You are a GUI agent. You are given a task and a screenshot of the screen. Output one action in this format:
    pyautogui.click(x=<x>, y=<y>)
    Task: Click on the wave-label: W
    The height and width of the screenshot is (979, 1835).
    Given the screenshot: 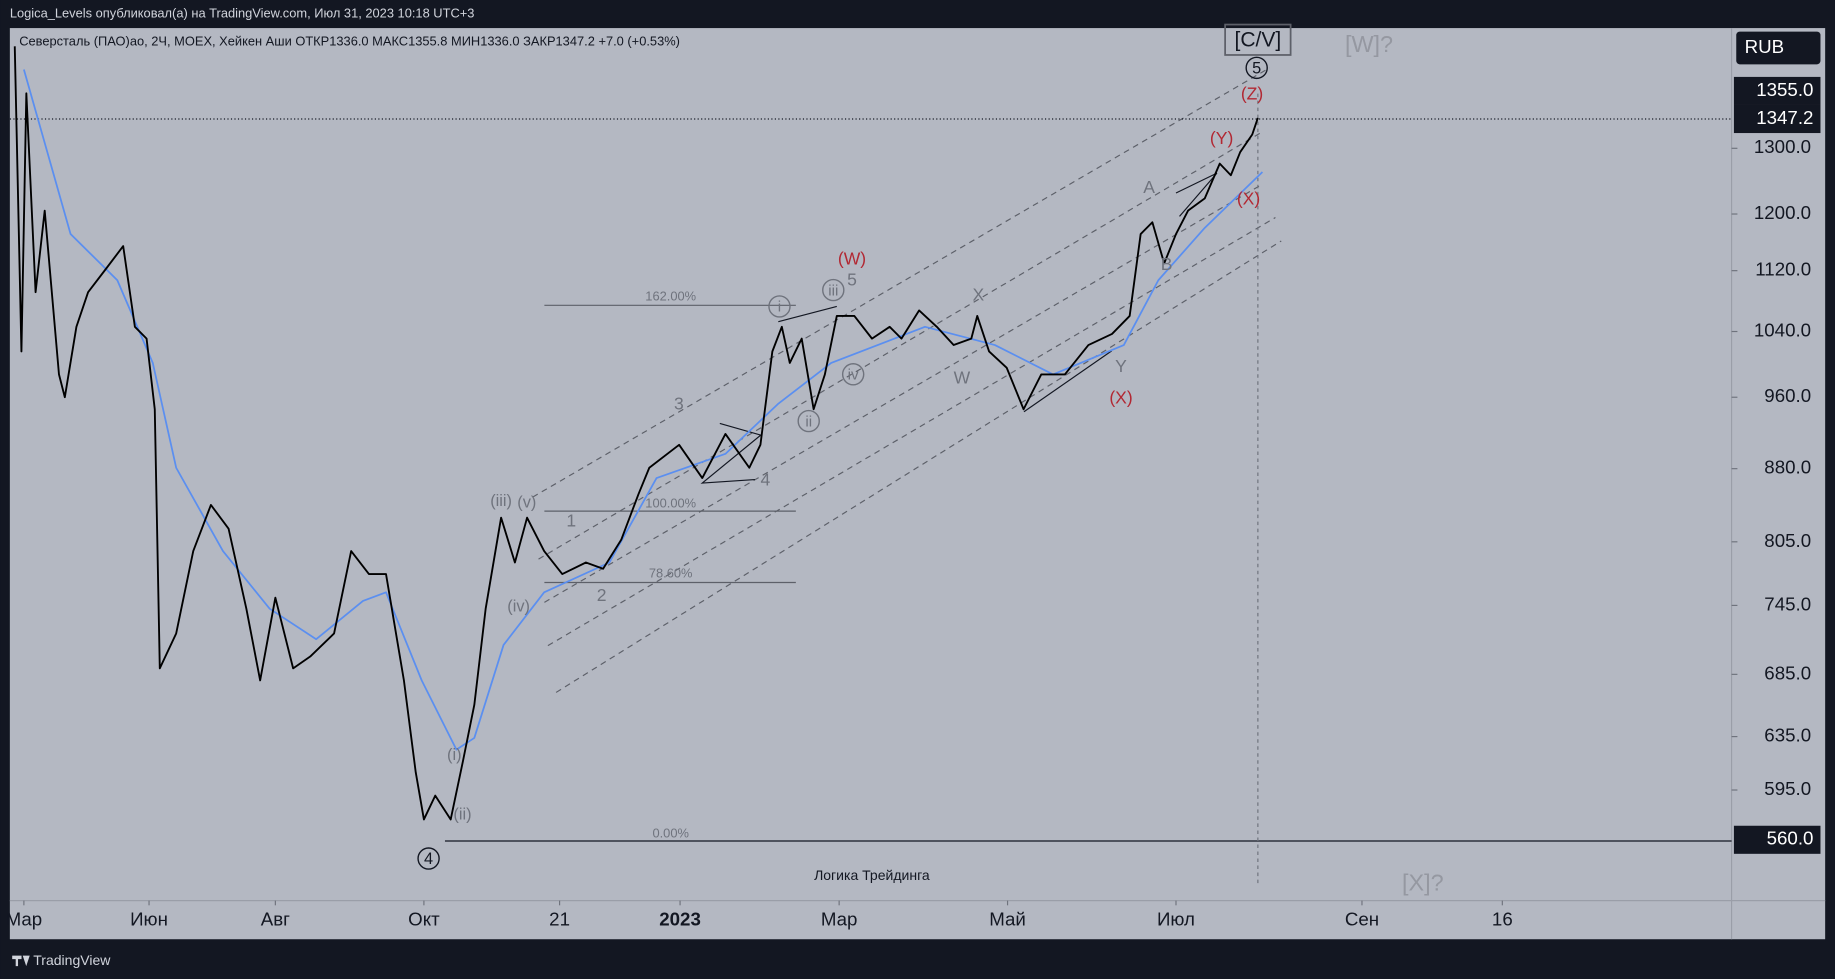 What is the action you would take?
    pyautogui.click(x=962, y=378)
    